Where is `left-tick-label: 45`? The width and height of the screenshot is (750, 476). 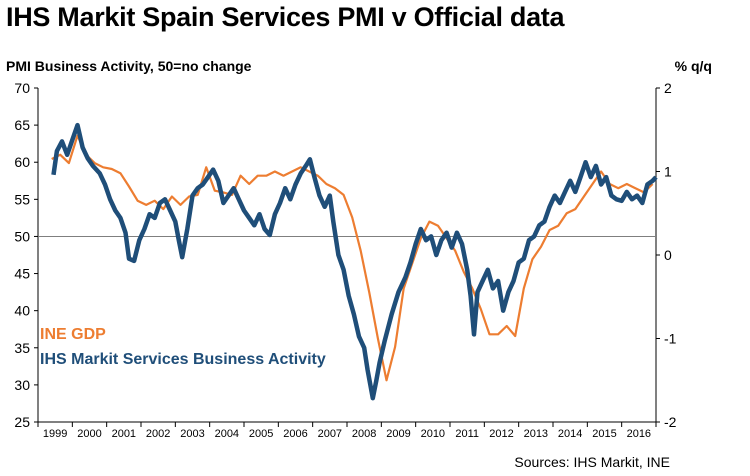
left-tick-label: 45 is located at coordinates (22, 274).